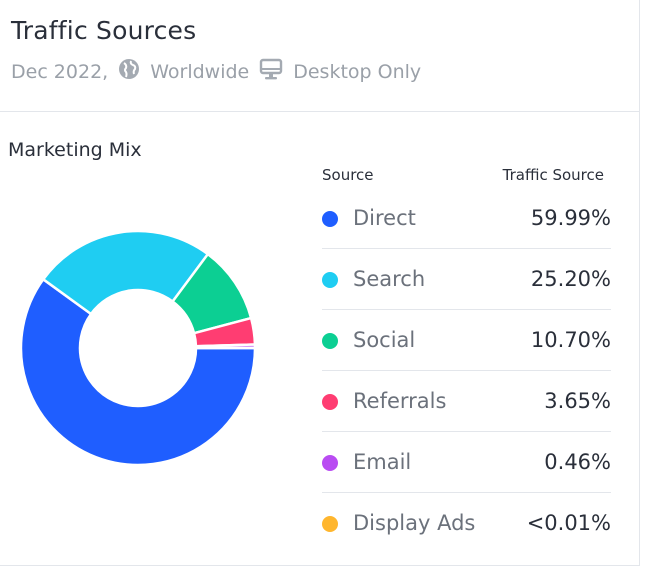 The height and width of the screenshot is (570, 646). What do you see at coordinates (414, 523) in the screenshot?
I see `source-name: Display Ads` at bounding box center [414, 523].